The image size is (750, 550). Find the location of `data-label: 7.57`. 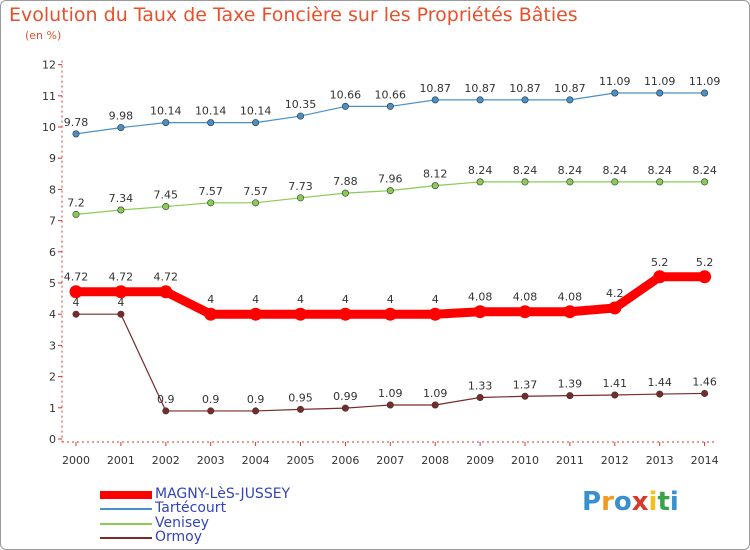

data-label: 7.57 is located at coordinates (210, 191).